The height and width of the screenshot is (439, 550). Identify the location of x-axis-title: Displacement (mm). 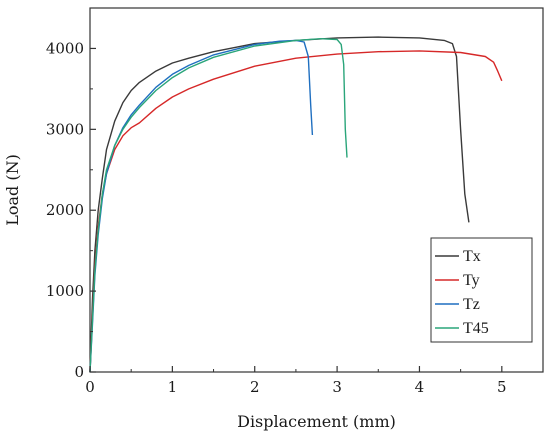
(316, 421).